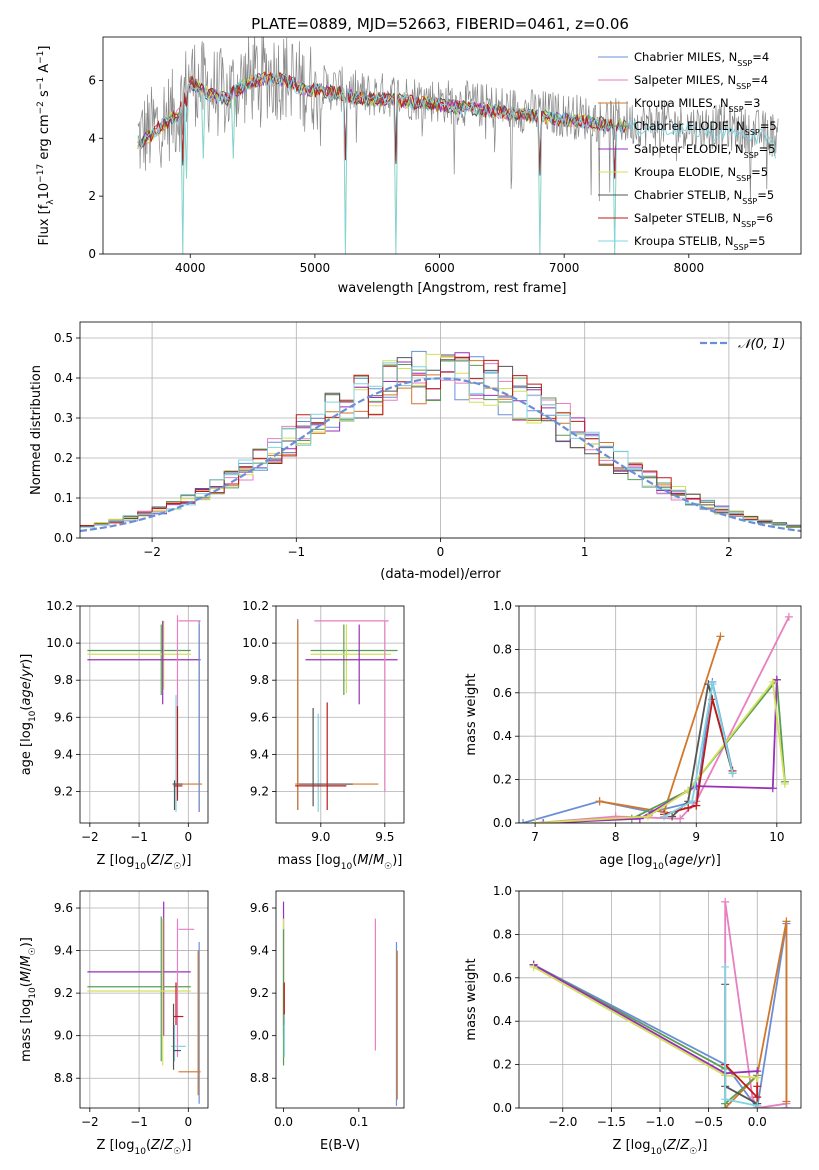 This screenshot has height=1170, width=819. What do you see at coordinates (696, 837) in the screenshot?
I see `x-tick-label: 9` at bounding box center [696, 837].